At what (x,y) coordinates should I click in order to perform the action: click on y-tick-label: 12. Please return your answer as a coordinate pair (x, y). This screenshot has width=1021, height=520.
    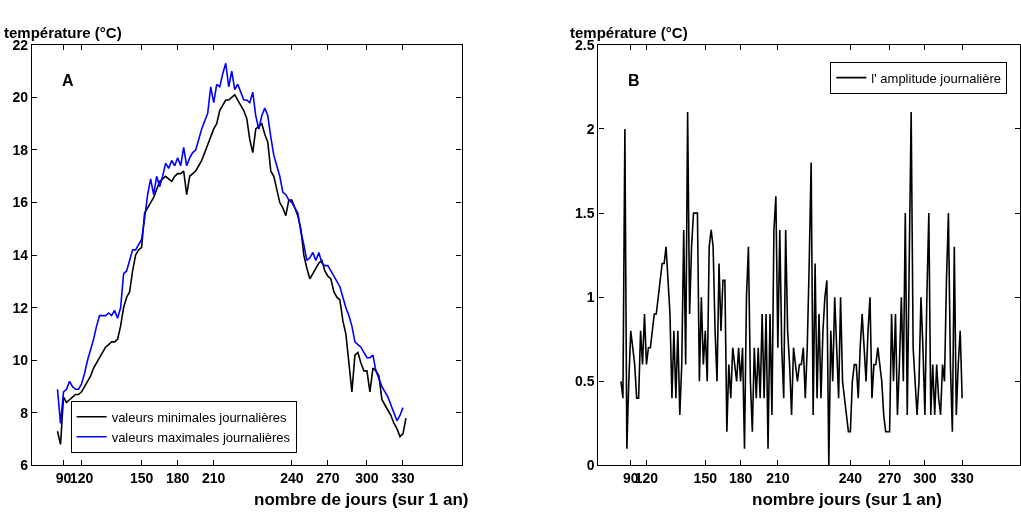
    Looking at the image, I should click on (20, 307).